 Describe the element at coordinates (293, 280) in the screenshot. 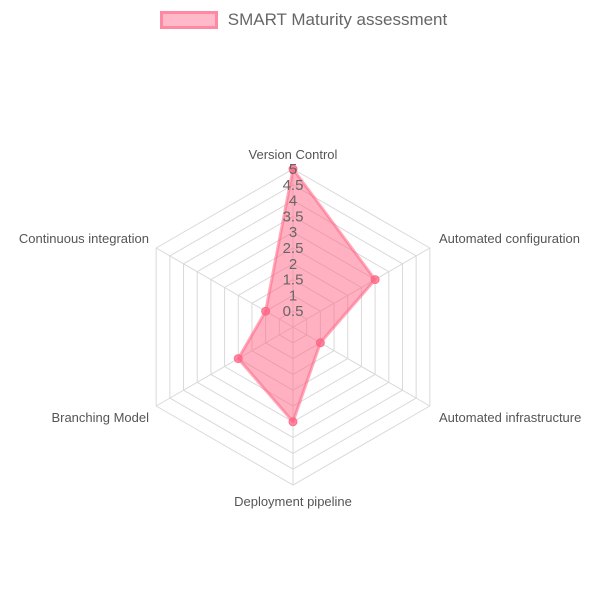

I see `tick-label: 1.5` at that location.